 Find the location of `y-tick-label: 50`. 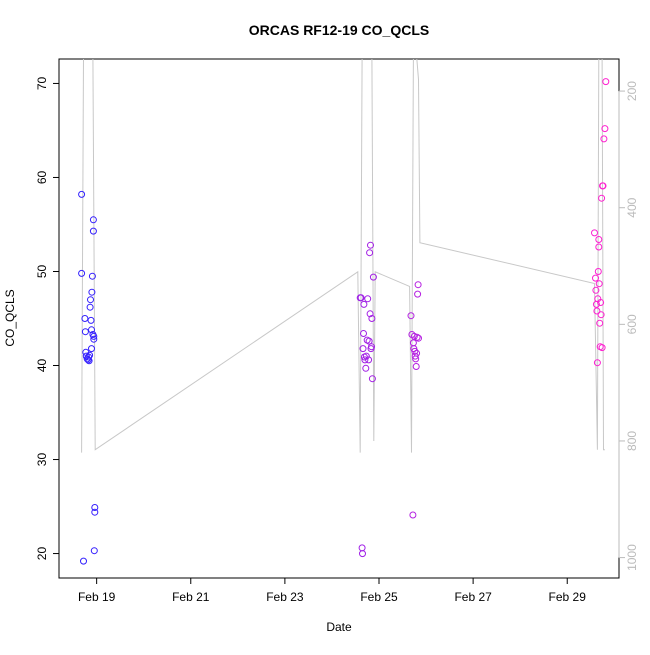

y-tick-label: 50 is located at coordinates (42, 271).